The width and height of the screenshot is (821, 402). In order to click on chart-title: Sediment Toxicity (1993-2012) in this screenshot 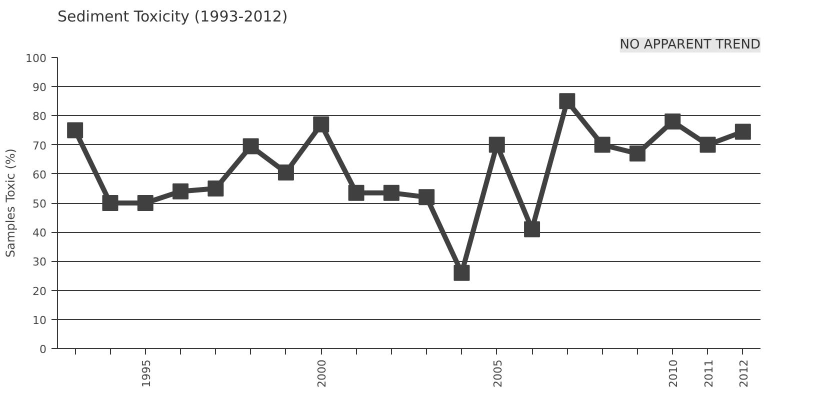, I will do `click(173, 17)`.